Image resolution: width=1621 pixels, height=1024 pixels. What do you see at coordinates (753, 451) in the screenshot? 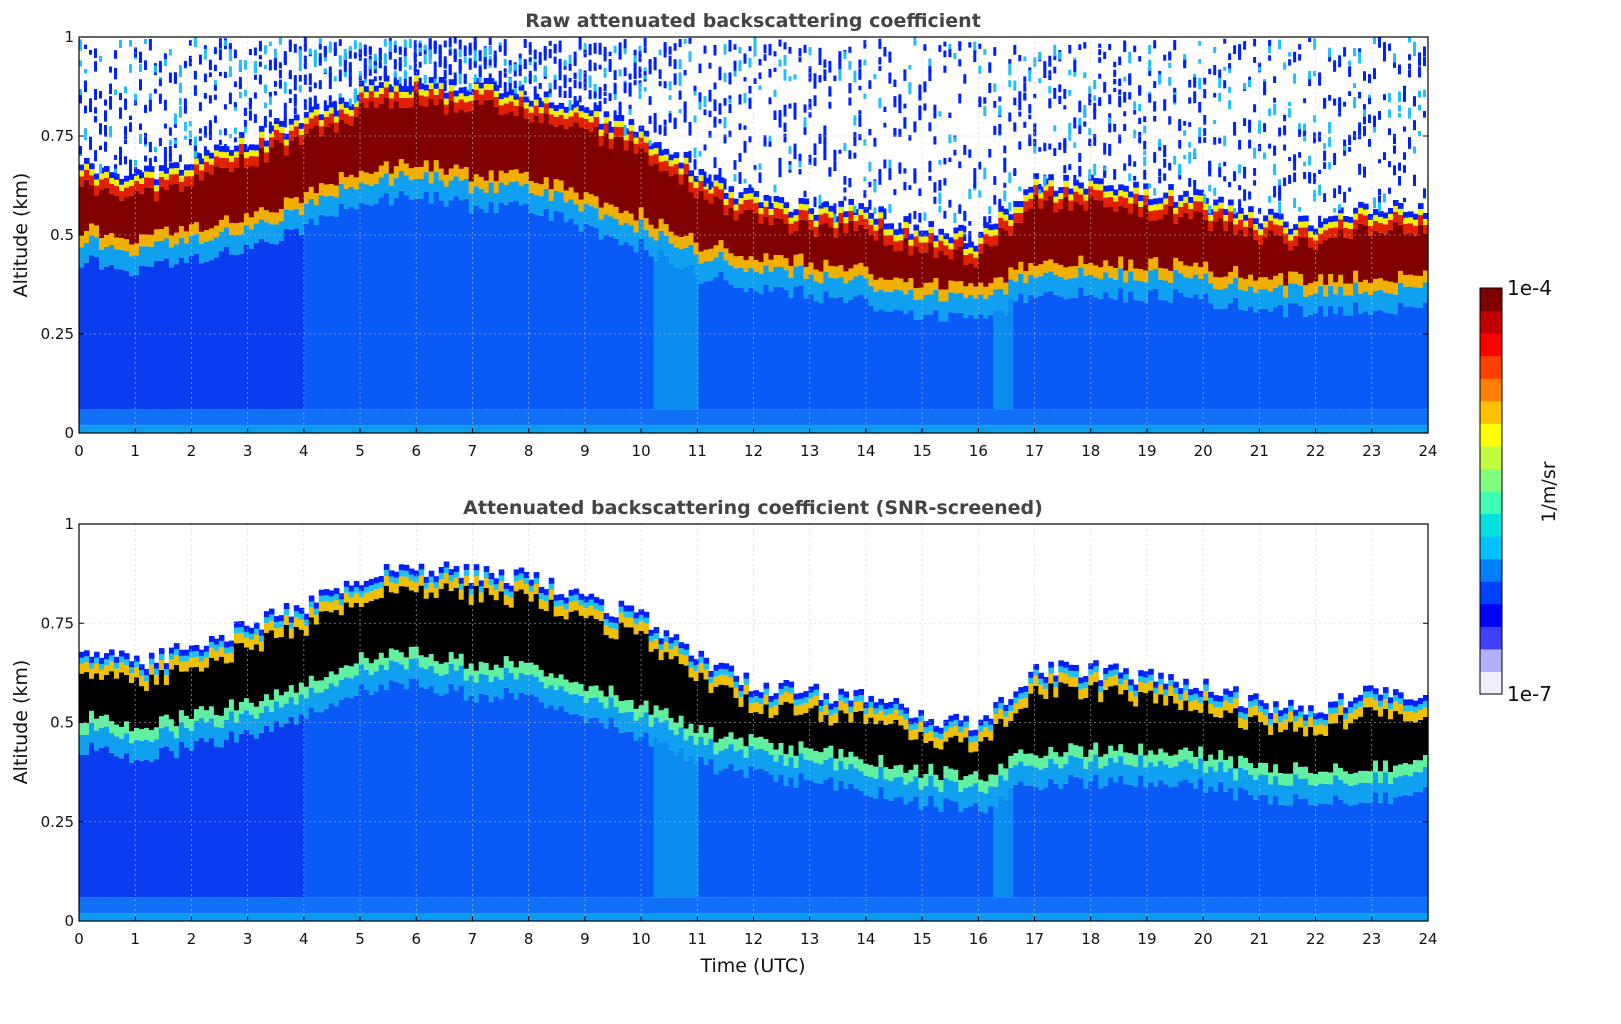
I see `x-tick-label: 12` at bounding box center [753, 451].